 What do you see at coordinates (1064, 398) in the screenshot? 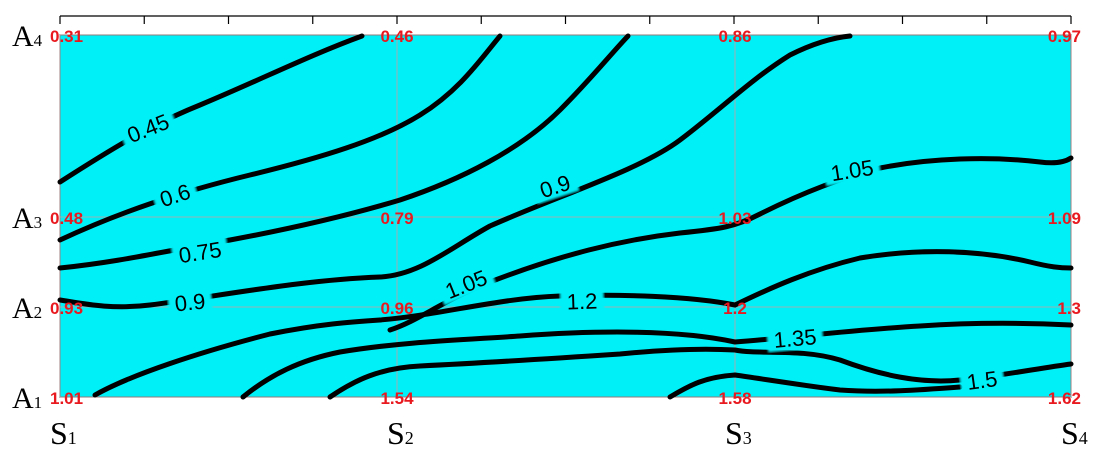
I see `grid-value: 1.62` at bounding box center [1064, 398].